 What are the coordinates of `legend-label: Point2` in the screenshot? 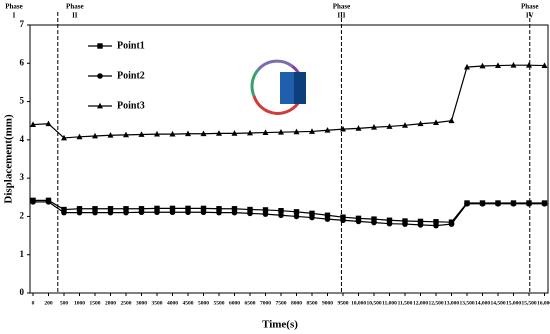 It's located at (131, 75).